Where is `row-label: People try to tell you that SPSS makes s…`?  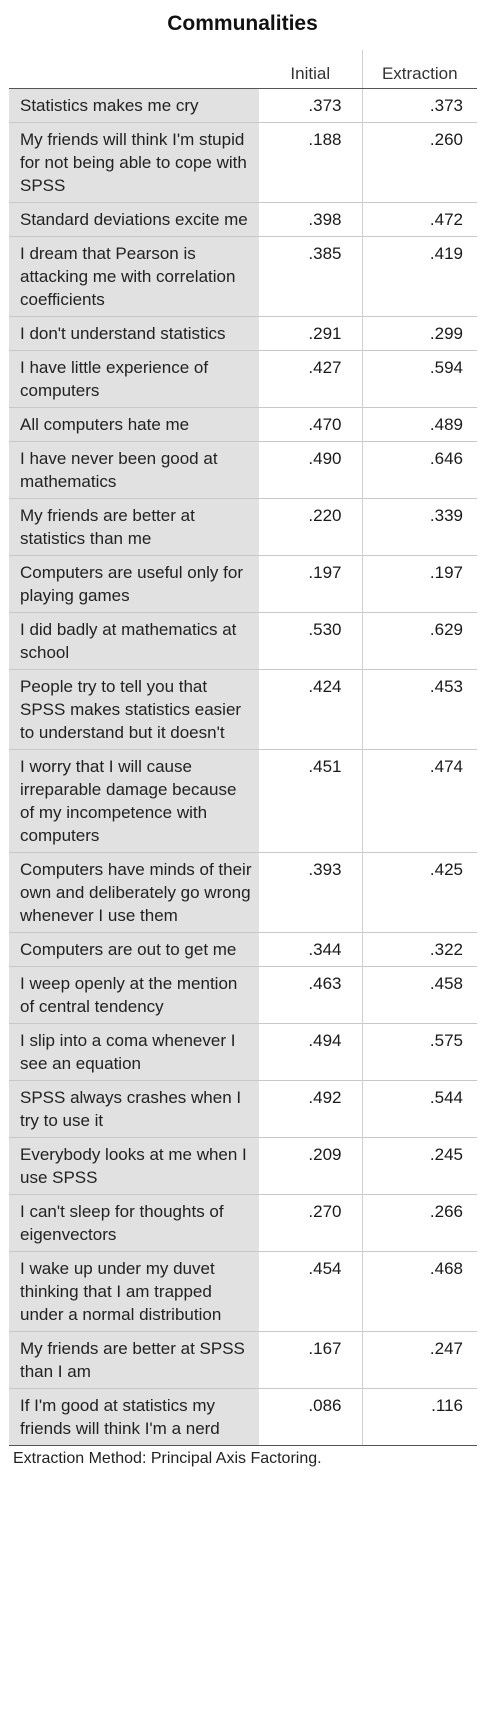
row-label: People try to tell you that SPSS makes s… is located at coordinates (134, 709).